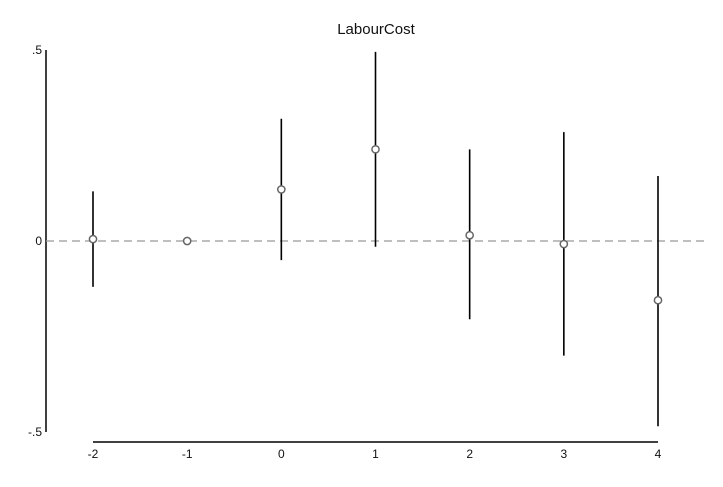 Image resolution: width=723 pixels, height=487 pixels. I want to click on y-tick-label: .5, so click(37, 50).